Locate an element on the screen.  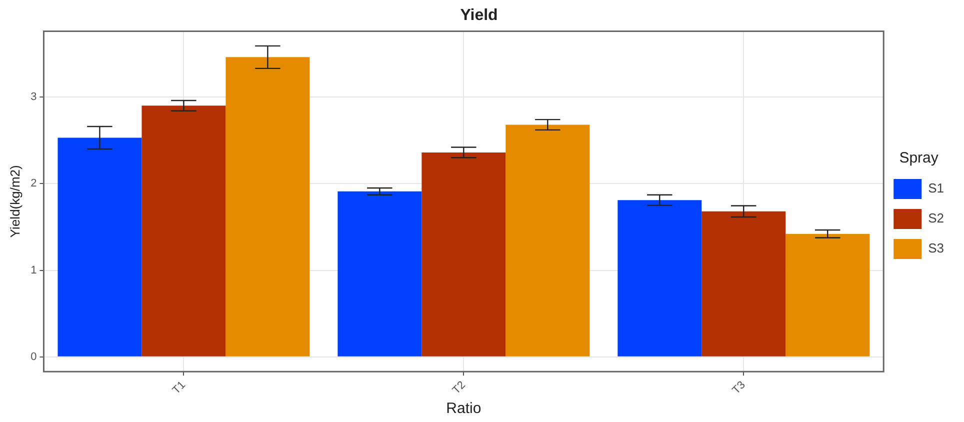
y-tick-label: 0 is located at coordinates (33, 356).